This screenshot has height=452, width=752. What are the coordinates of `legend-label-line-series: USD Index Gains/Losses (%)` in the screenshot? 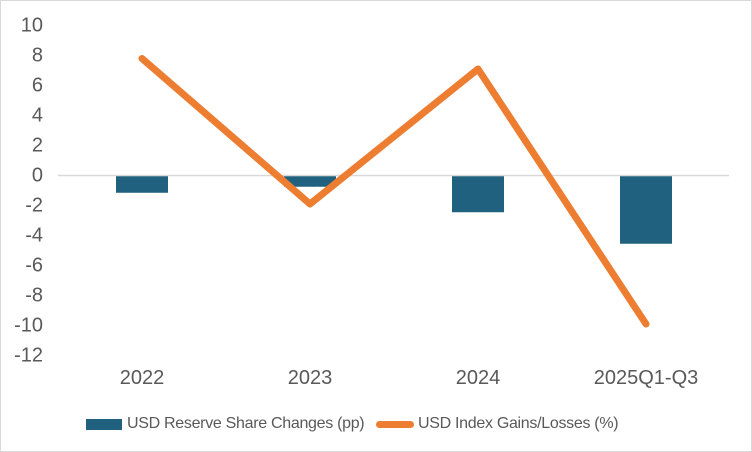 It's located at (518, 423).